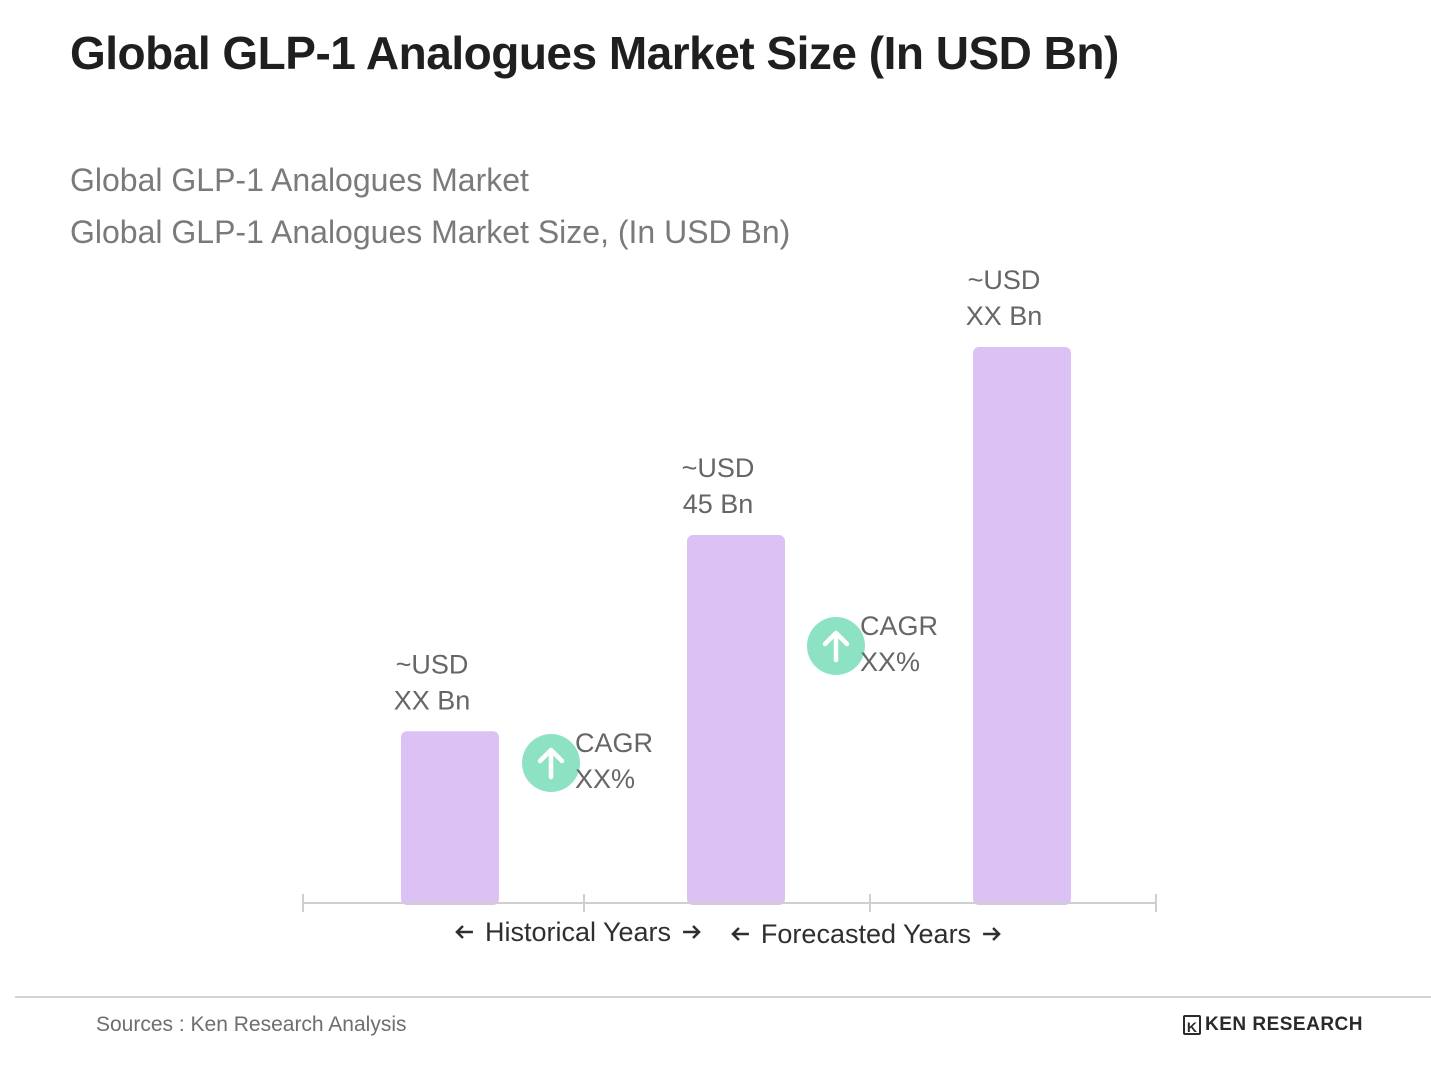 This screenshot has width=1431, height=1073. I want to click on brand-name: KEN RESEARCH, so click(1283, 1024).